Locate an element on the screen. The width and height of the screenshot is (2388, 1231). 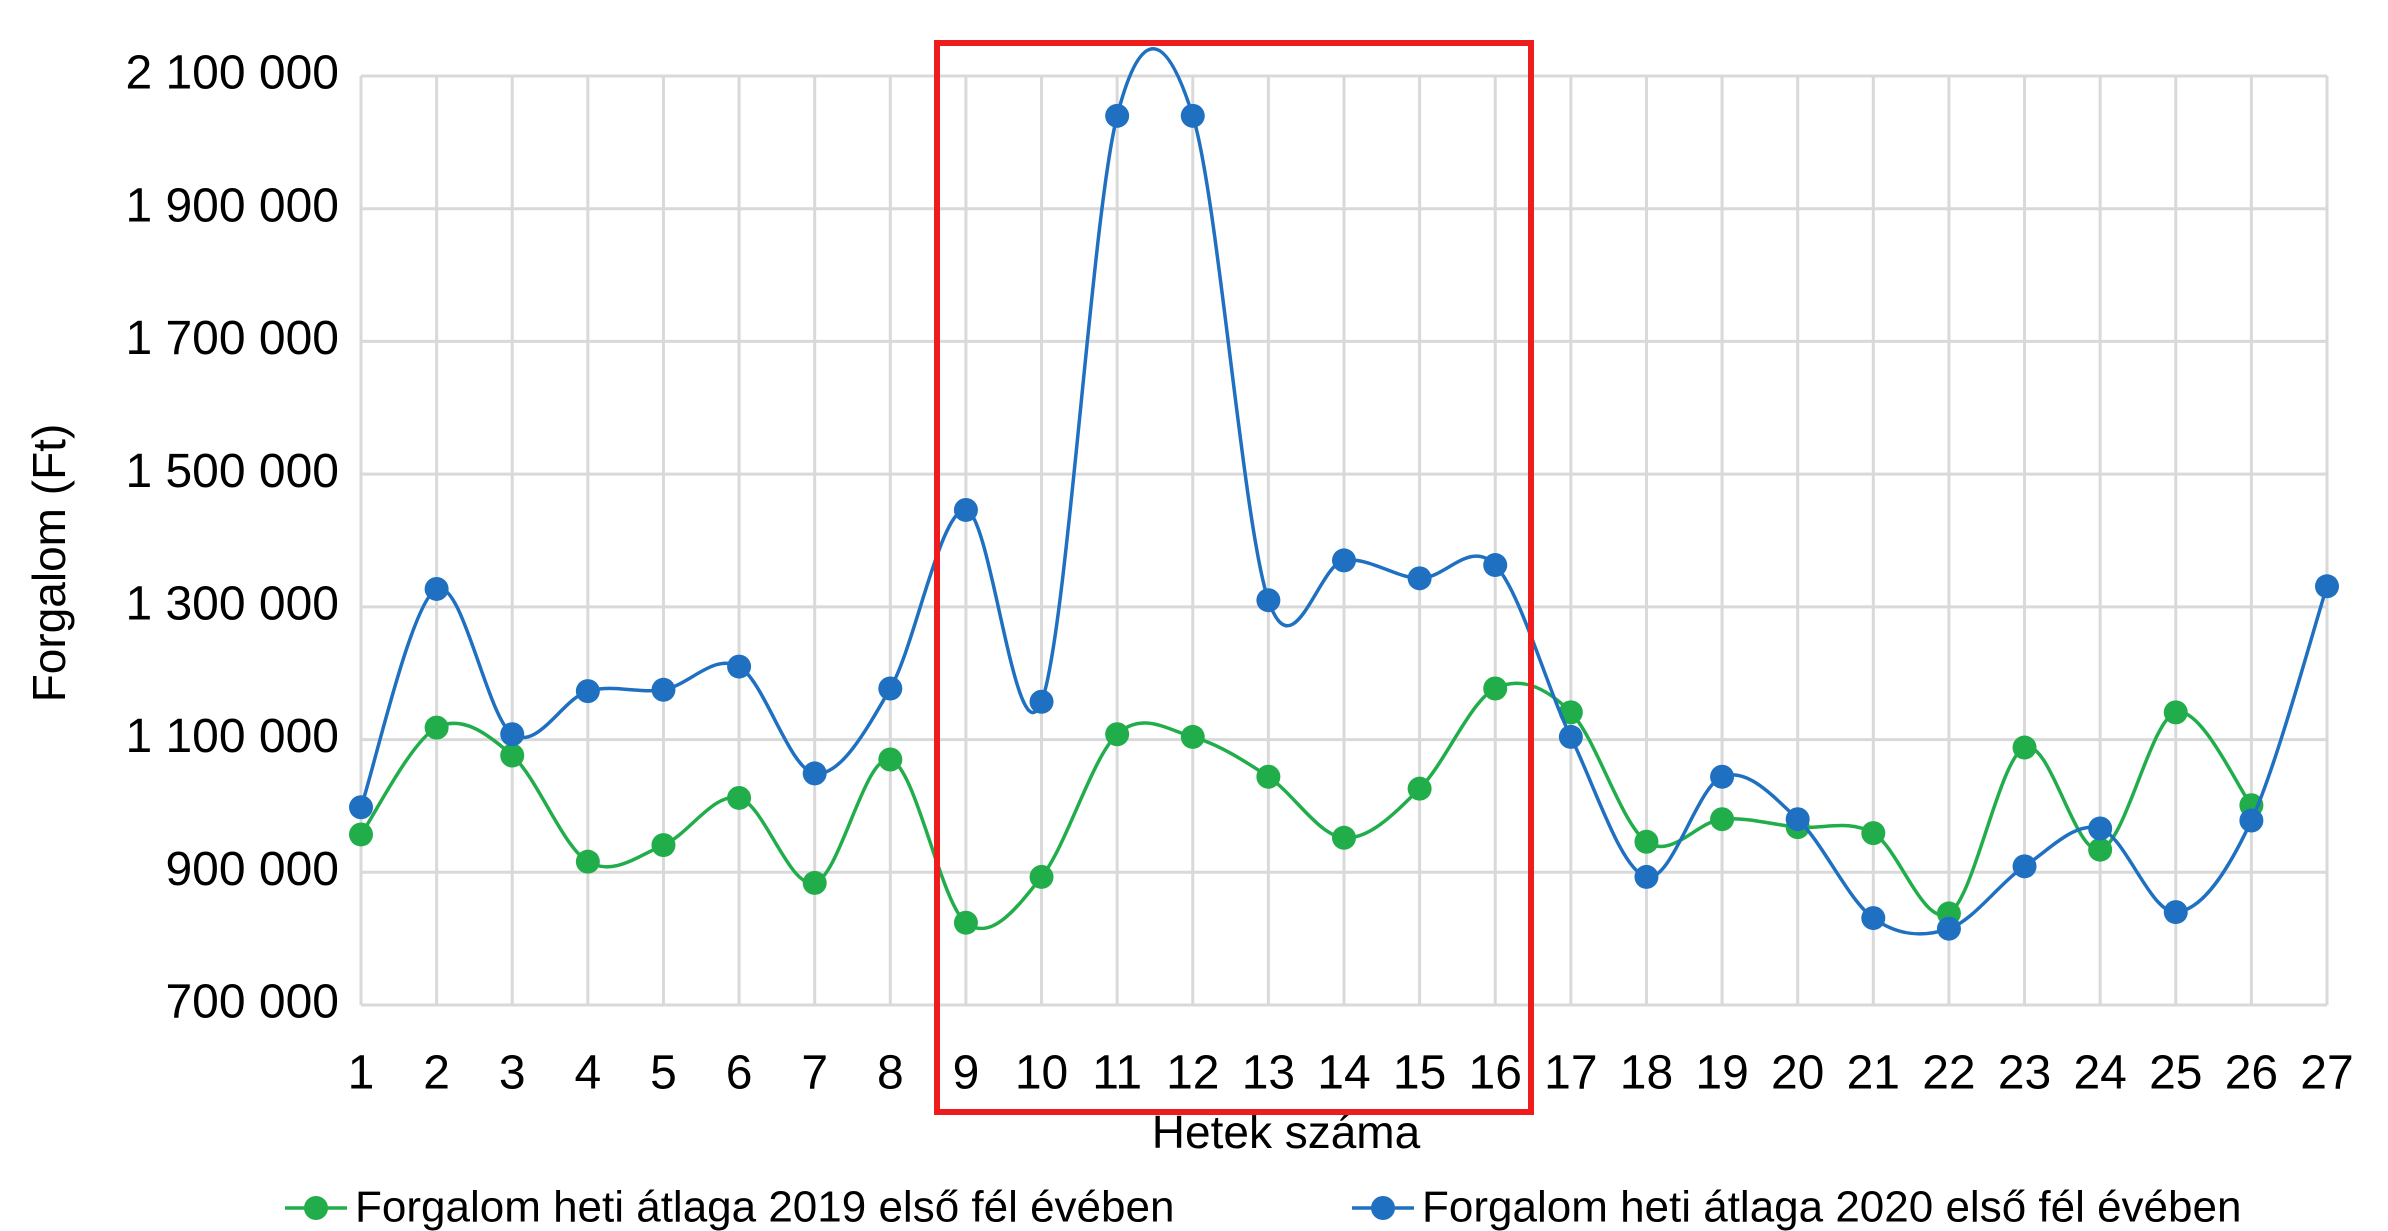
y-tick-label: 1 900 000 is located at coordinates (232, 205).